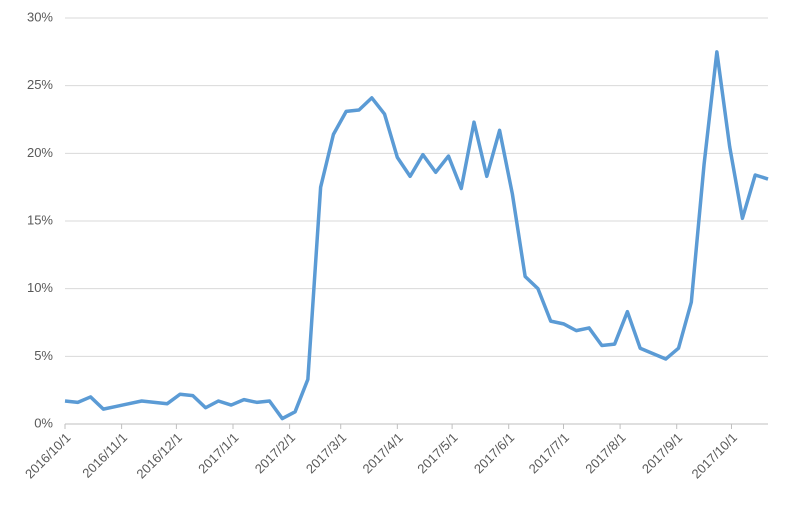  I want to click on x-tick-label: 2016/11/1, so click(104, 455).